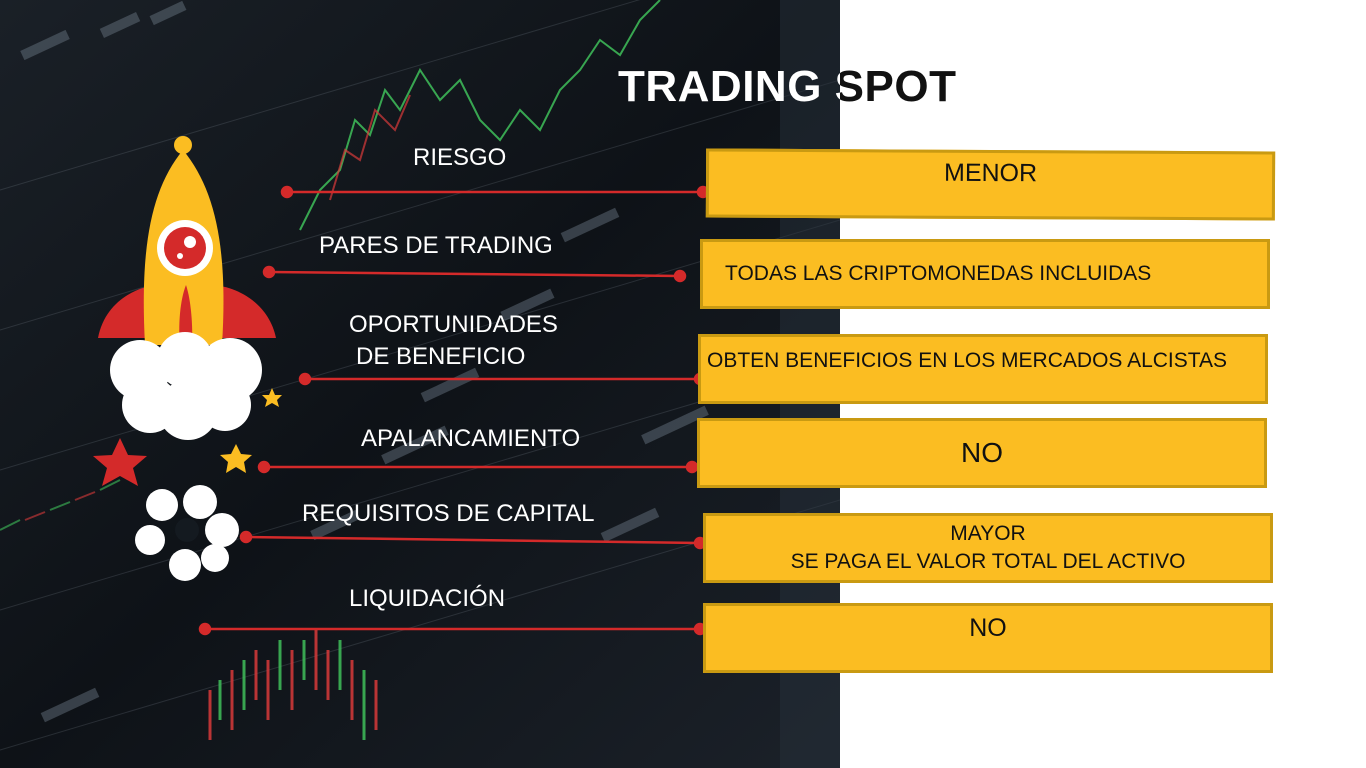 The image size is (1366, 768). Describe the element at coordinates (938, 273) in the screenshot. I see `value-pares: TODAS LAS CRIPTOMONEDAS INCLUIDAS` at that location.